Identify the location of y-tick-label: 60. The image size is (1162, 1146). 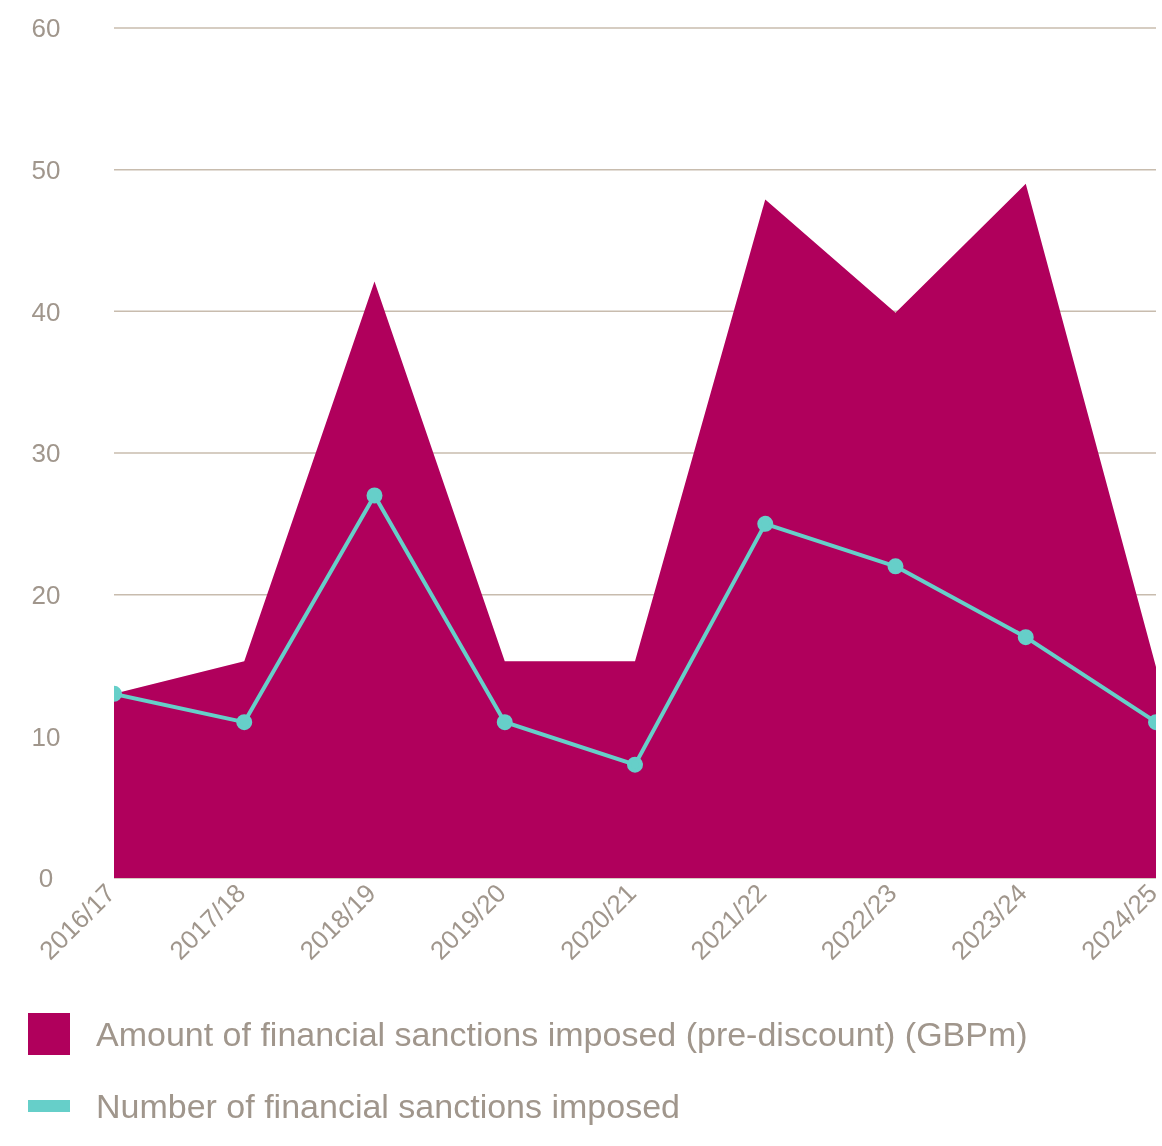
(46, 28).